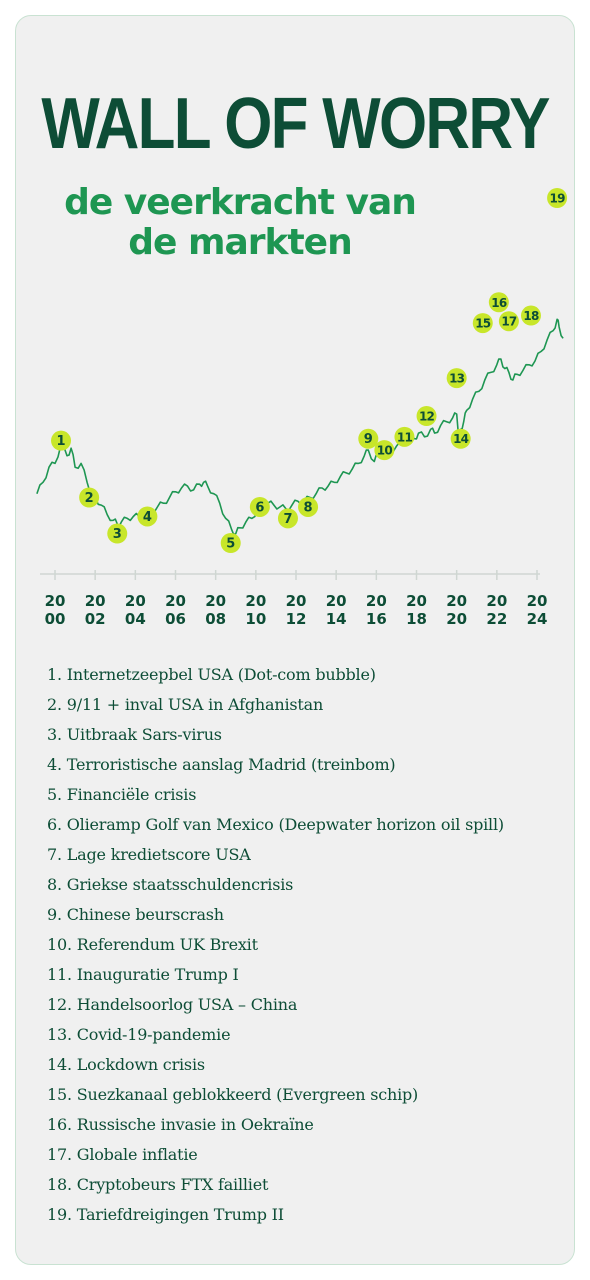 The height and width of the screenshot is (1280, 590). Describe the element at coordinates (416, 601) in the screenshot. I see `x-tick-label-2018-top: 20` at that location.